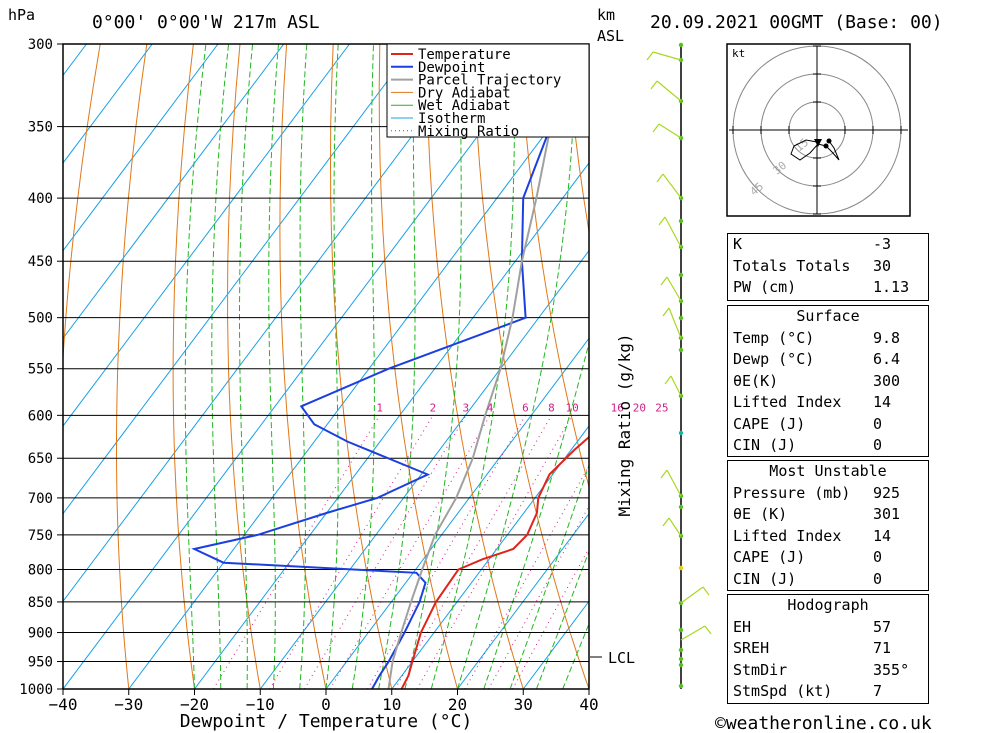  What do you see at coordinates (40, 536) in the screenshot?
I see `y-tick-label: 750` at bounding box center [40, 536].